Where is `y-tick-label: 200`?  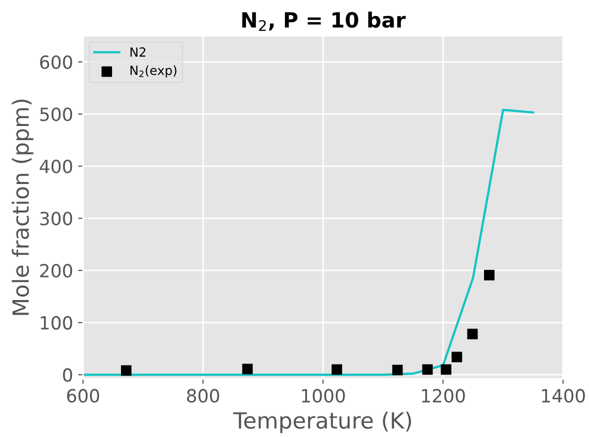
y-tick-label: 200 is located at coordinates (56, 271).